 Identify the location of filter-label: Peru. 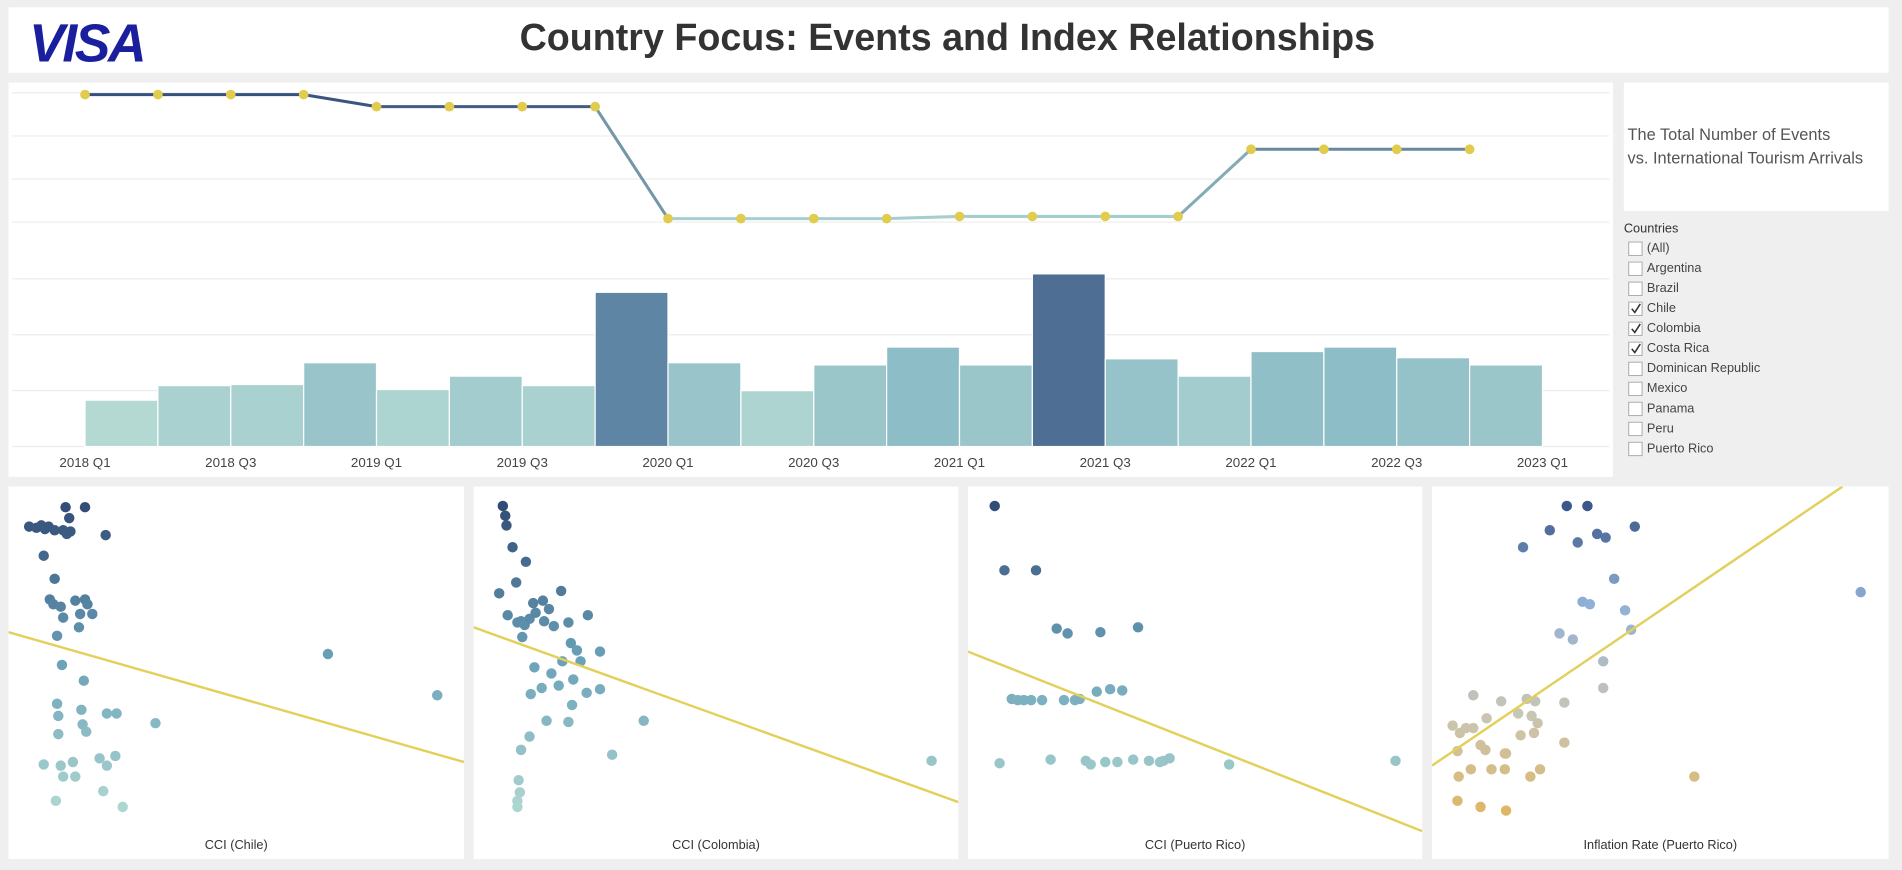
(1660, 427).